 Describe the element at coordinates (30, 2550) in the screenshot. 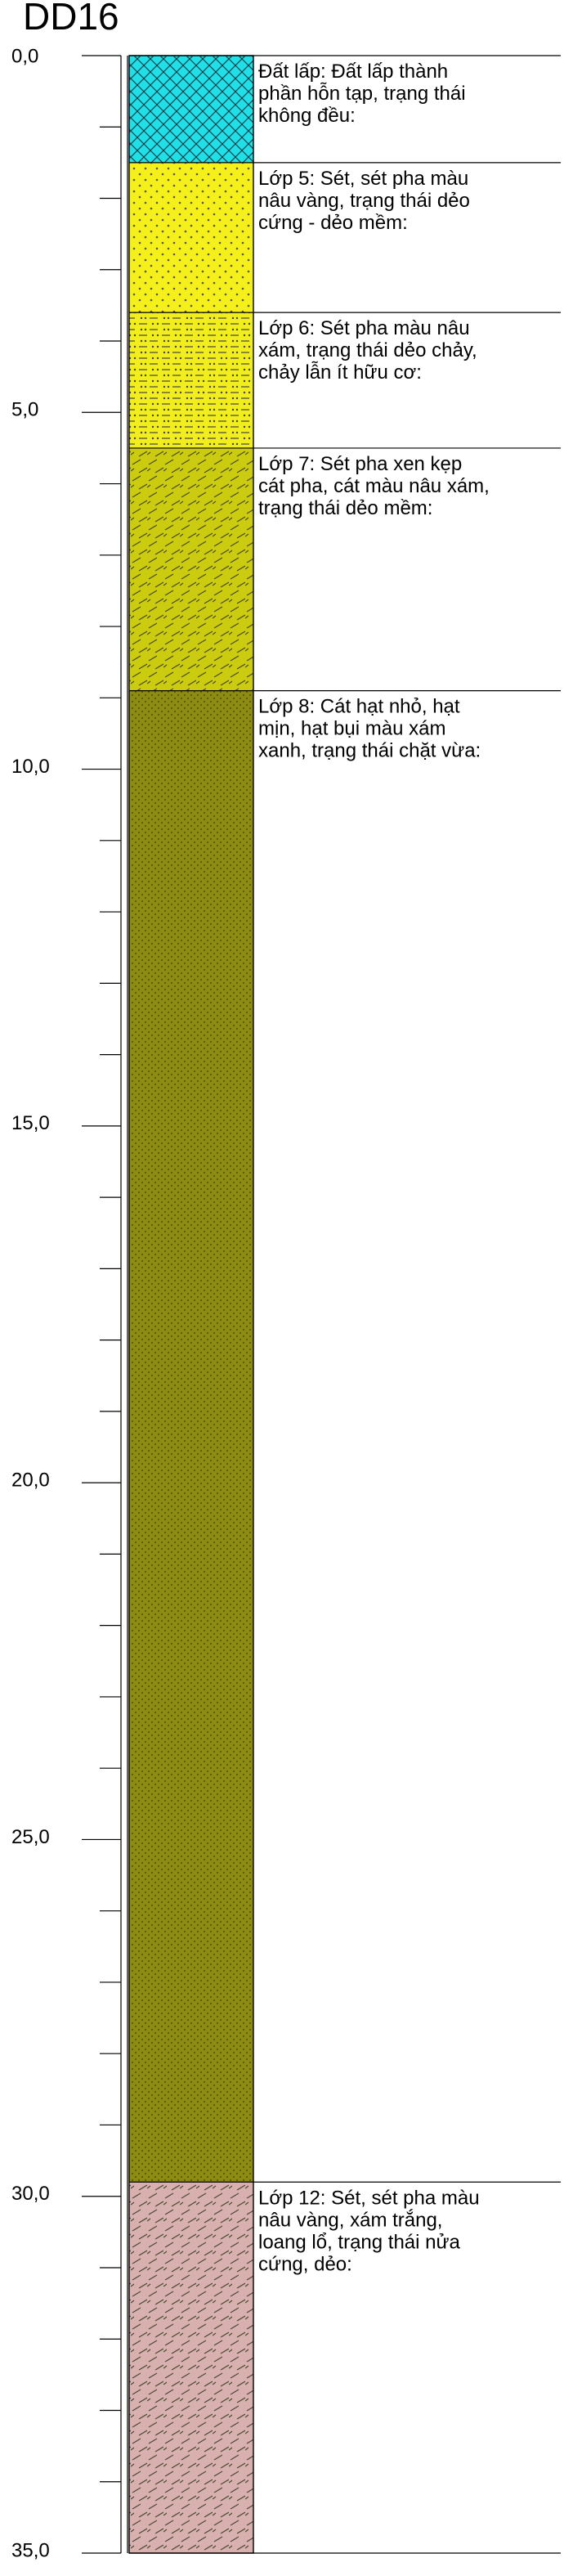

I see `depth-tick-label: 35,0` at that location.